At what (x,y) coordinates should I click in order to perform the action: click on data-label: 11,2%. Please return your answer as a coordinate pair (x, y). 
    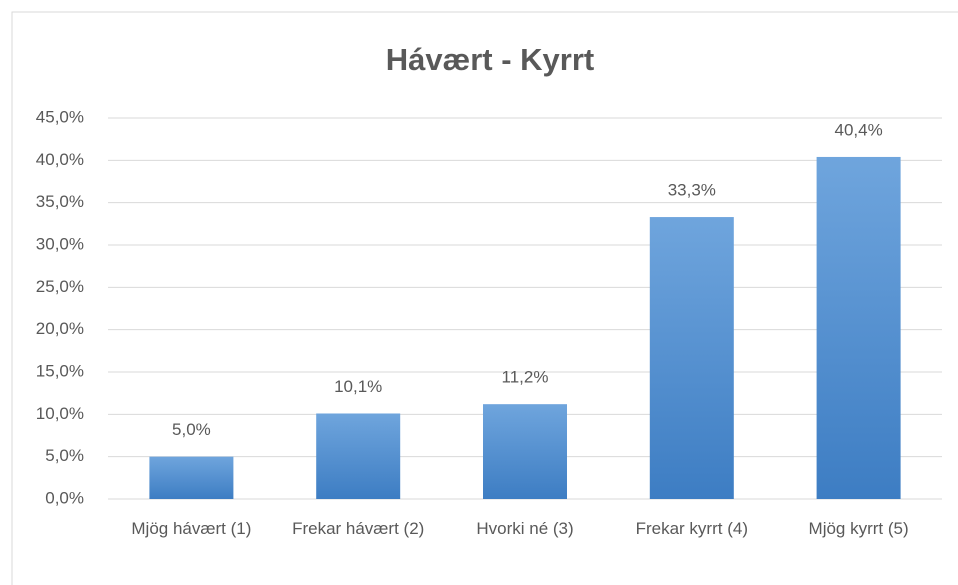
    Looking at the image, I should click on (525, 377).